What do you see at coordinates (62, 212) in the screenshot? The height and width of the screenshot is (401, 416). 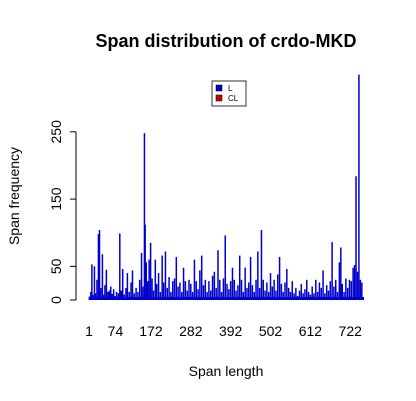 I see `y-axis: 0 50 150 250` at bounding box center [62, 212].